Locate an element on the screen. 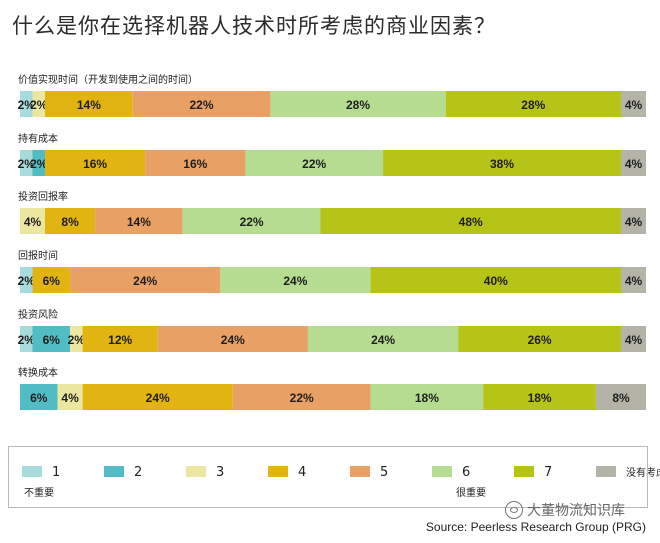 The width and height of the screenshot is (660, 543). legend-label: 没有考虑 is located at coordinates (643, 472).